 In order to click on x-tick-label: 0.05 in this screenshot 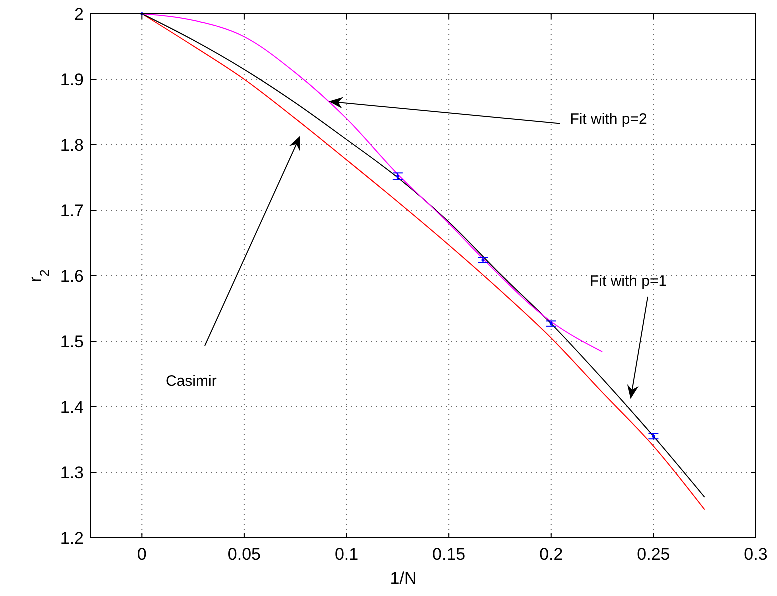, I will do `click(245, 554)`.